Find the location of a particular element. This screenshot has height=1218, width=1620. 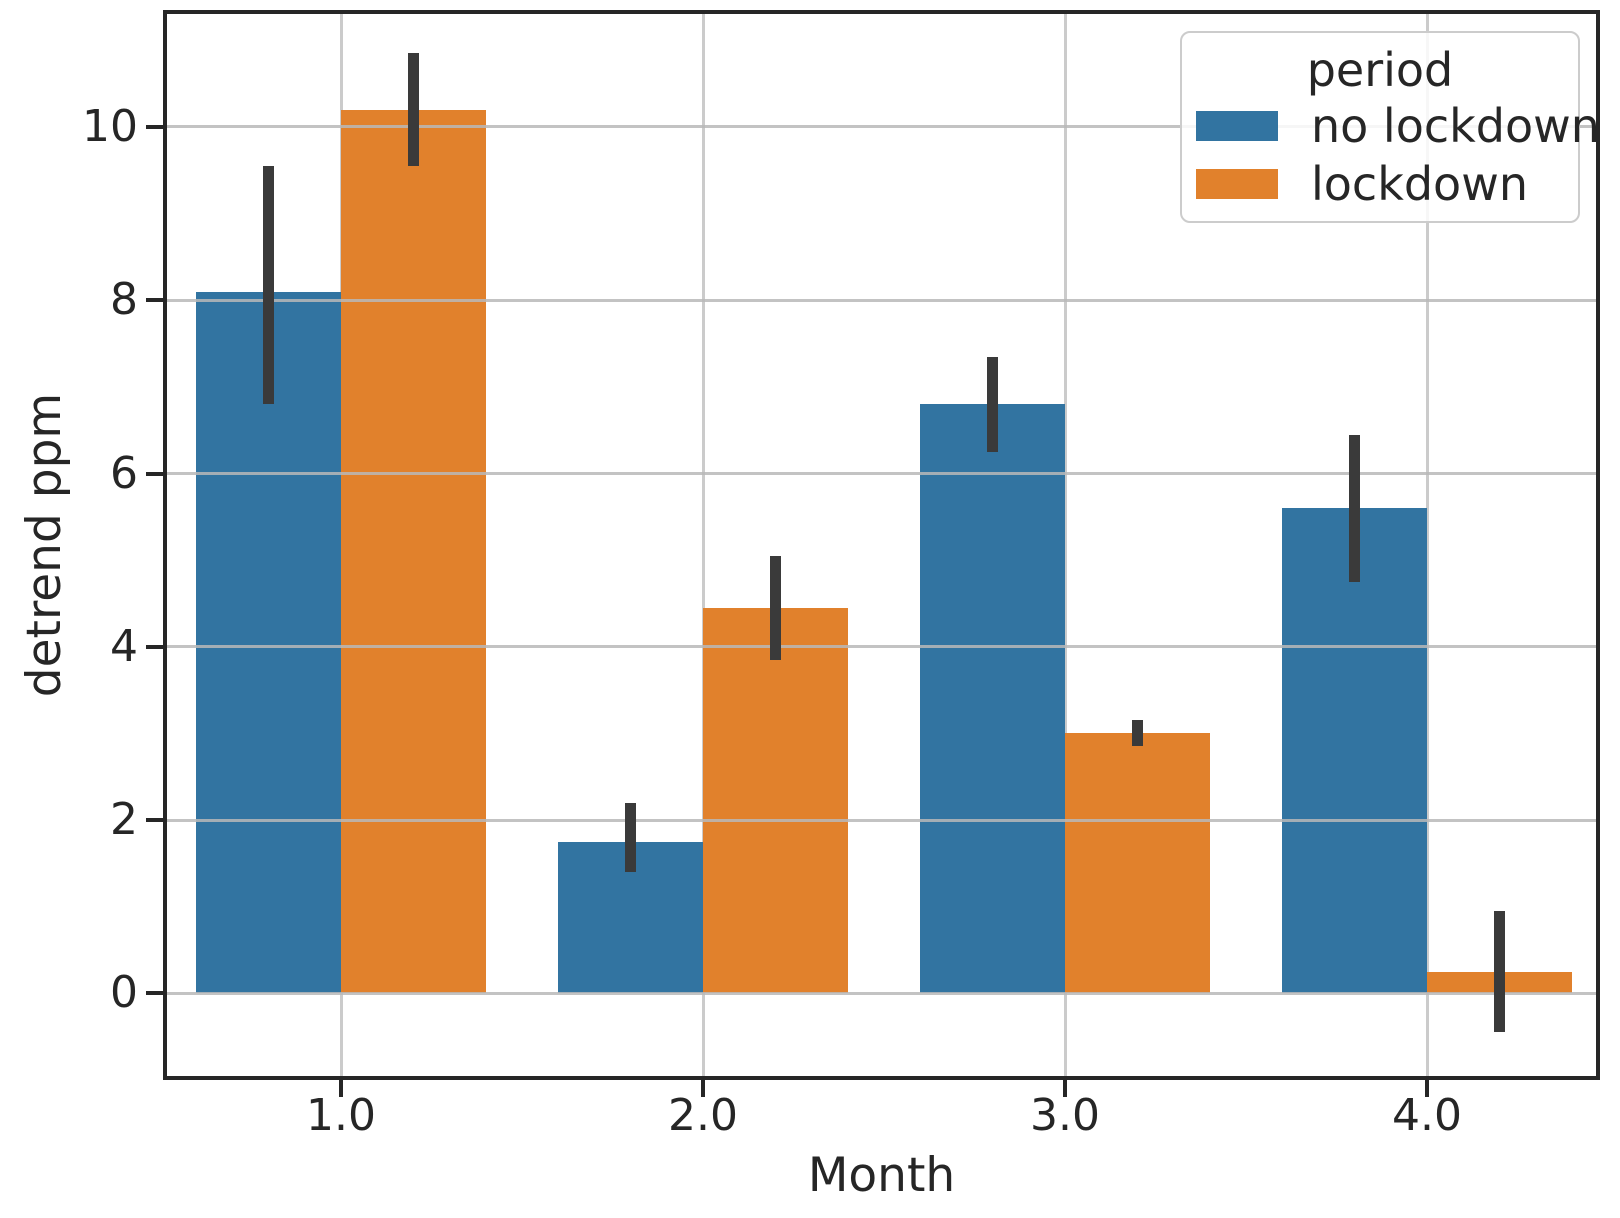

y-tick-label: 2 is located at coordinates (124, 820).